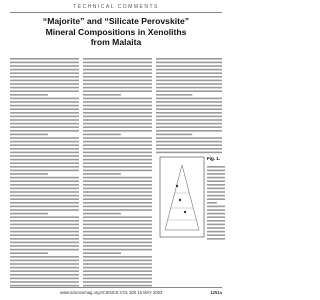  What do you see at coordinates (182, 197) in the screenshot?
I see `figure-plot` at bounding box center [182, 197].